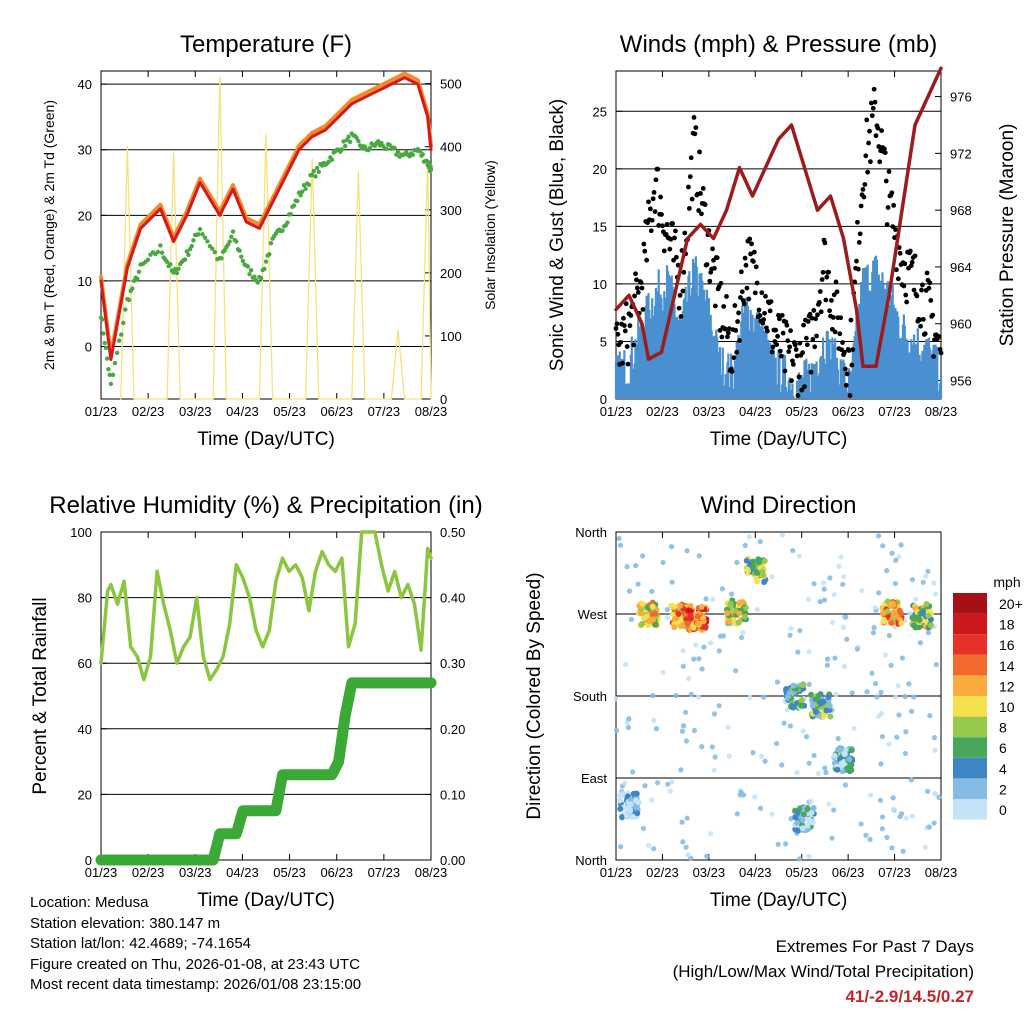 The width and height of the screenshot is (1024, 1024). Describe the element at coordinates (452, 598) in the screenshot. I see `y2-tick-label: 0.40` at that location.